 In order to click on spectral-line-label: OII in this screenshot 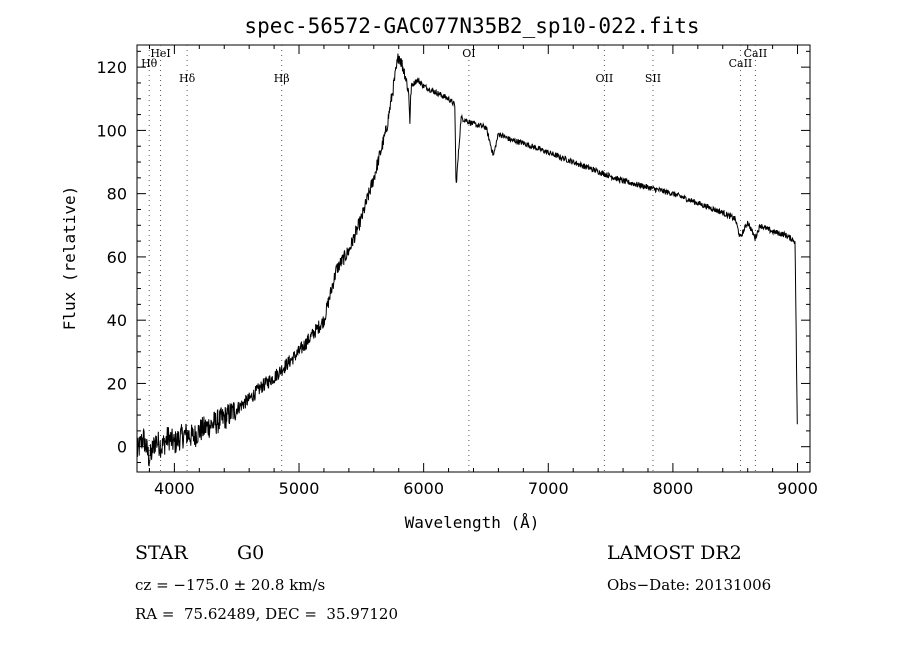, I will do `click(605, 78)`.